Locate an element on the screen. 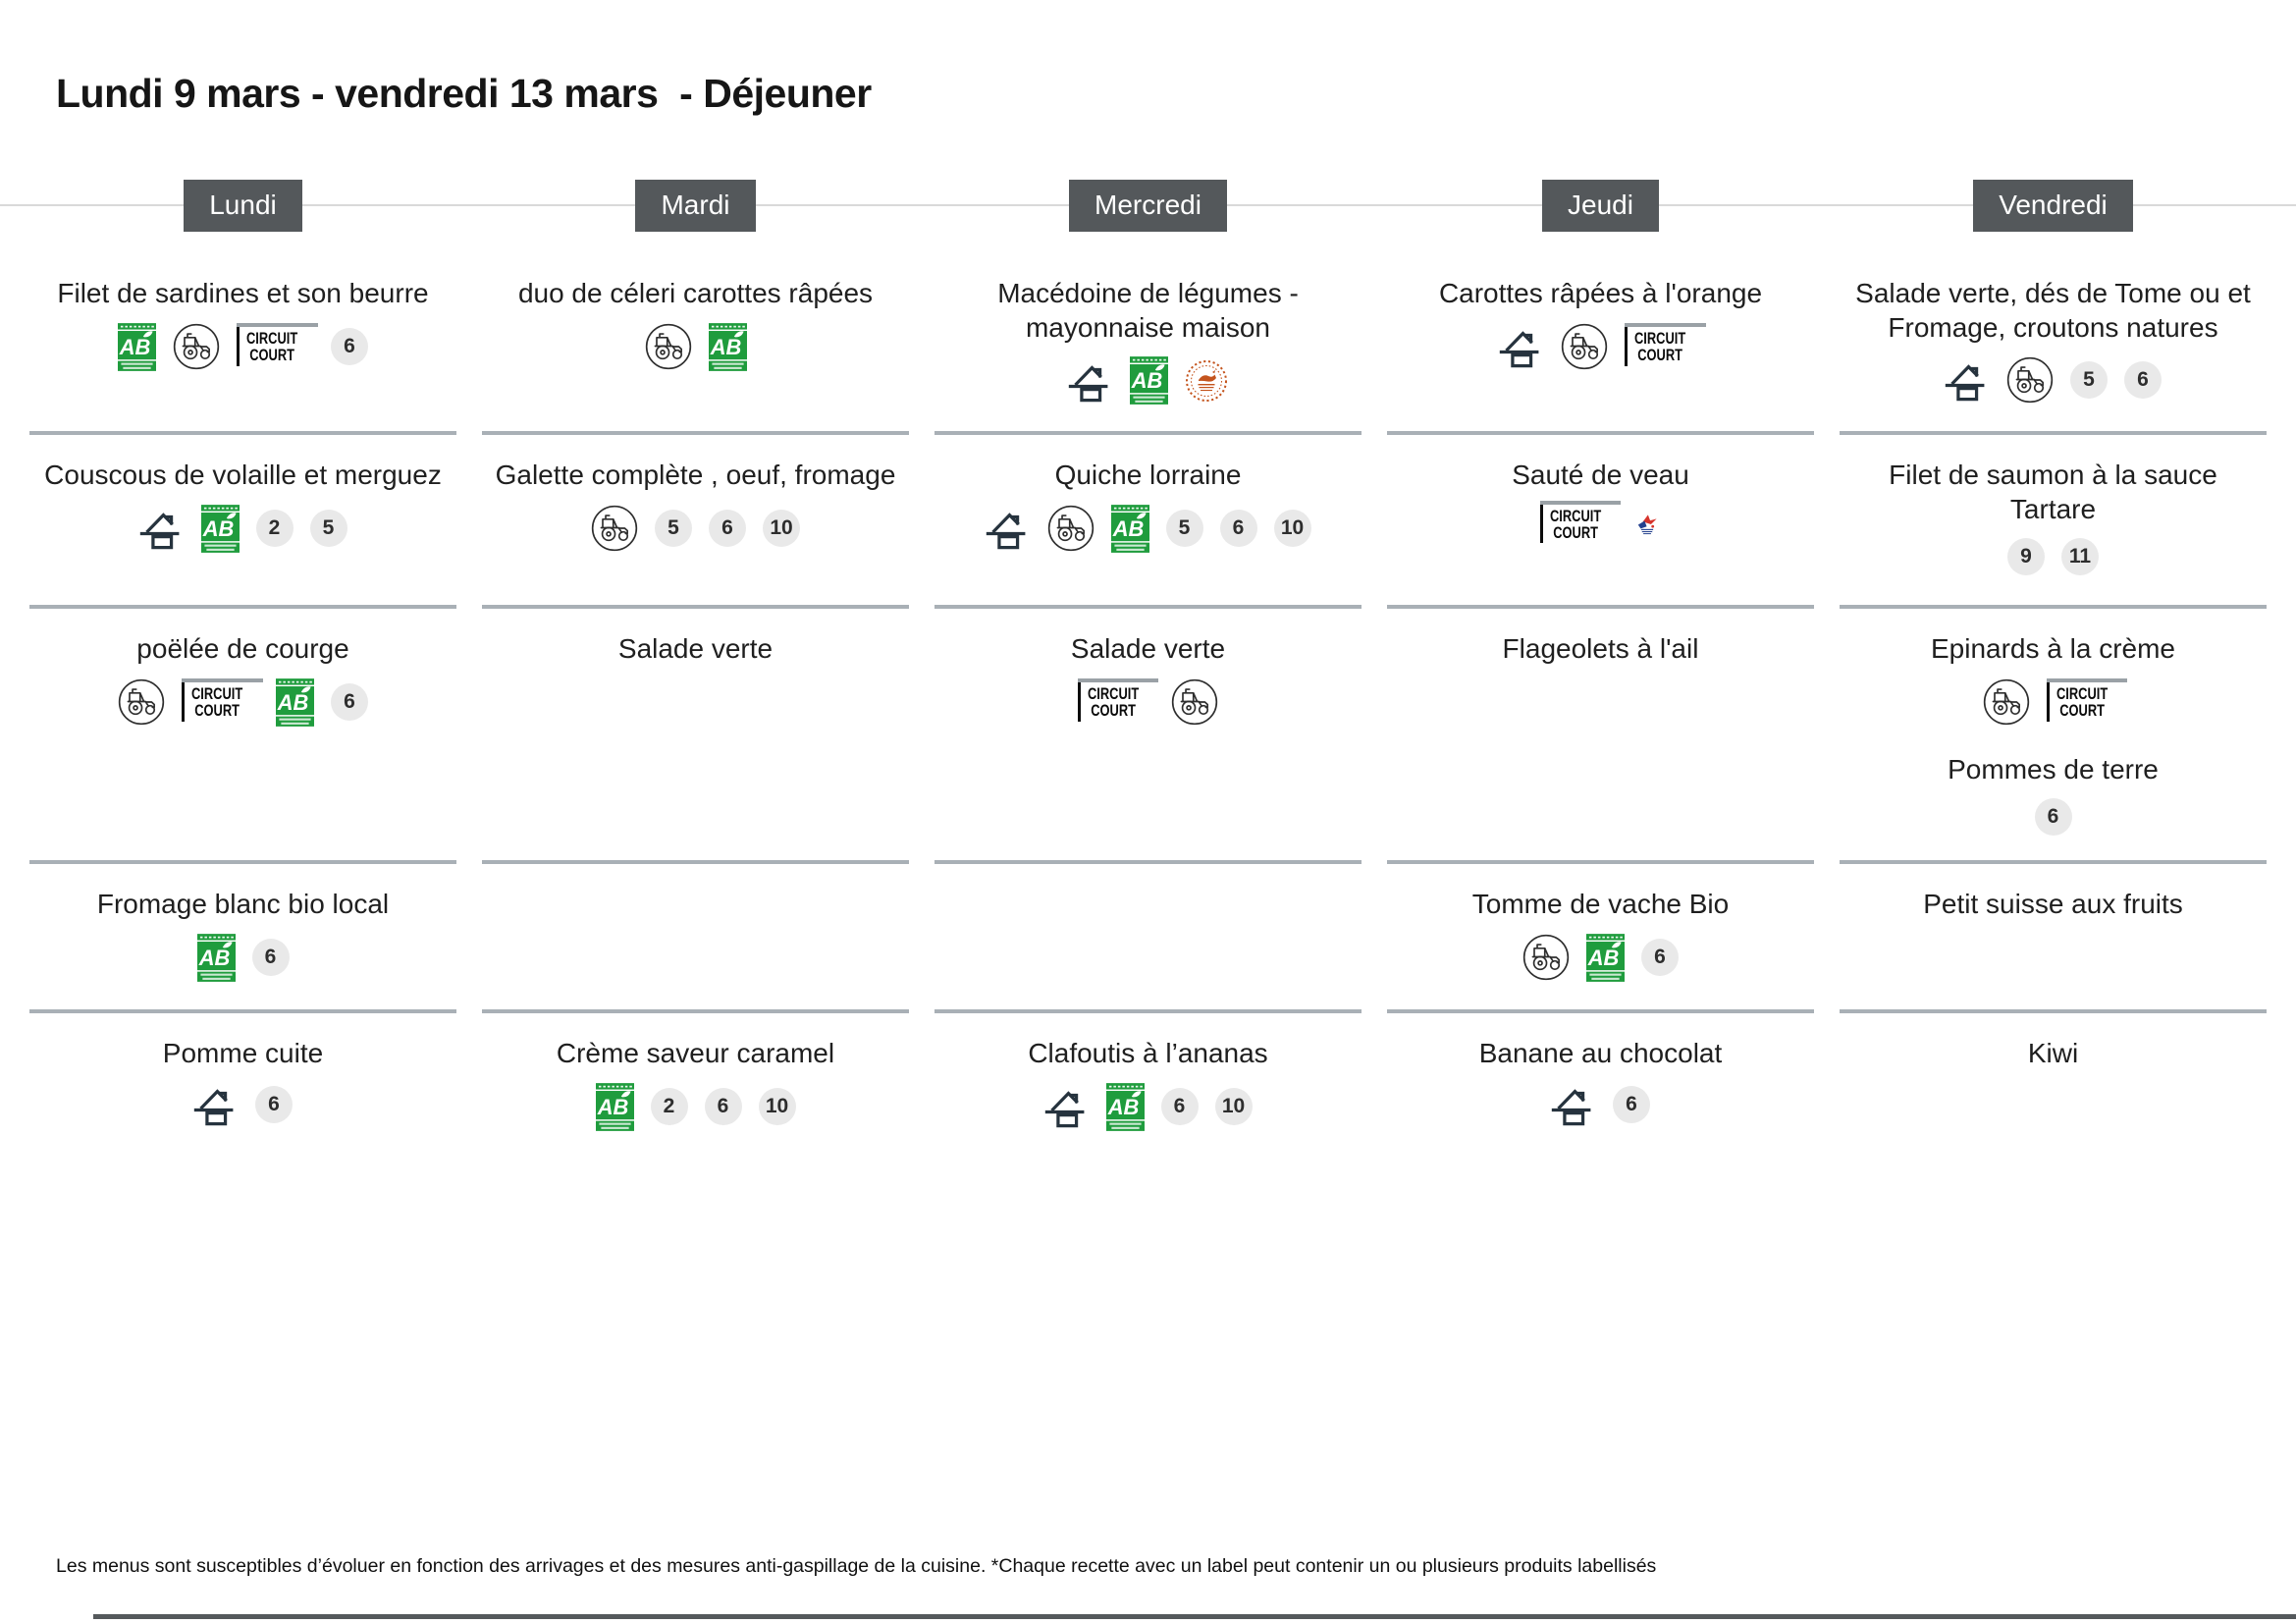 The height and width of the screenshot is (1624, 2296). dish-name: Quiche lorraine is located at coordinates (1148, 475).